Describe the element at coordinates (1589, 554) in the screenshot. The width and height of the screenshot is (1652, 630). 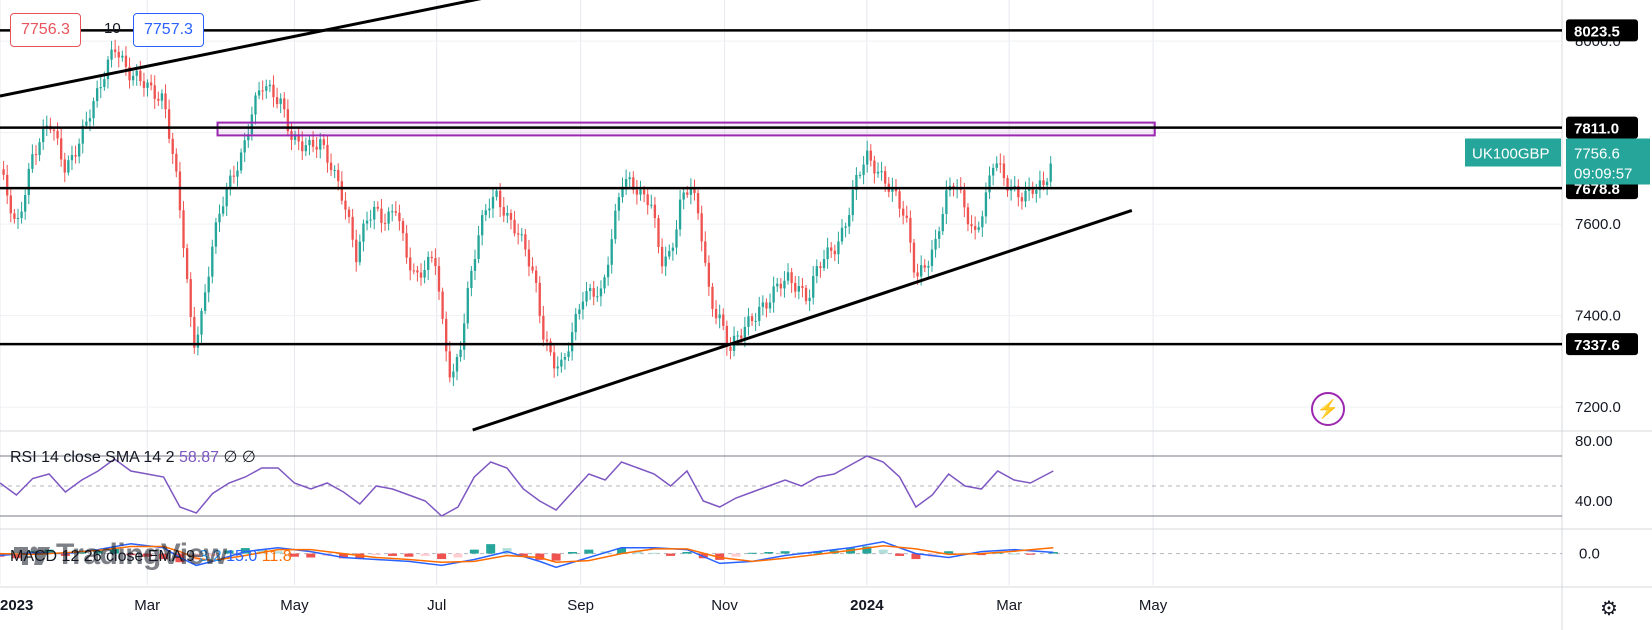
I see `macd-tick-label: 0.0` at that location.